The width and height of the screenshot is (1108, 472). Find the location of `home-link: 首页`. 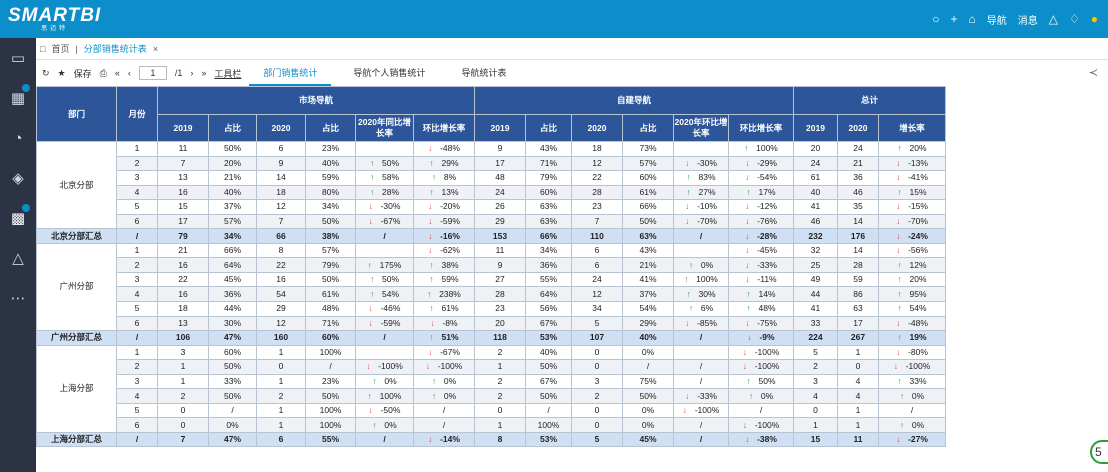

home-link: 首页 is located at coordinates (60, 49).